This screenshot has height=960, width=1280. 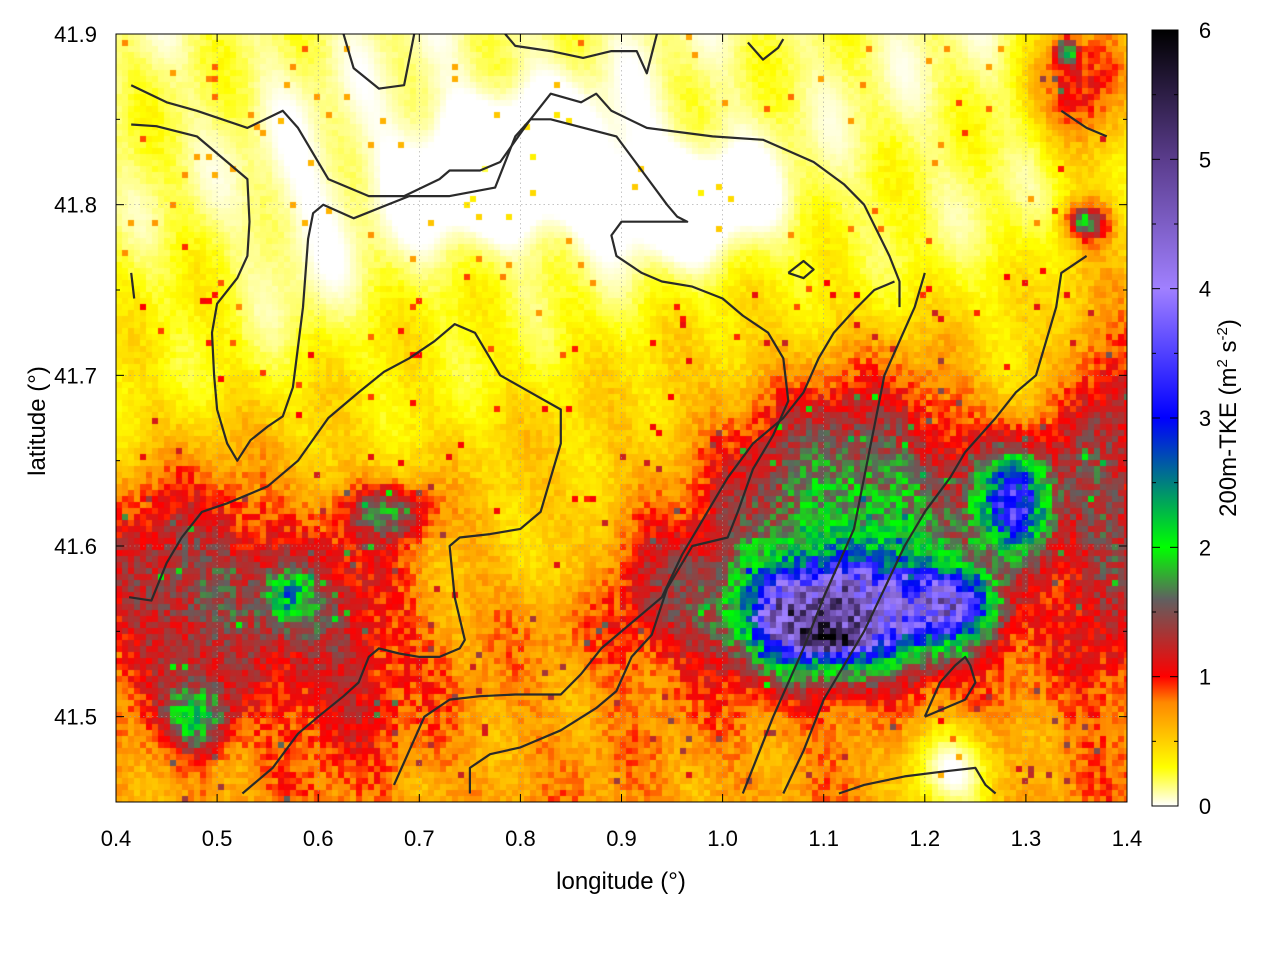 What do you see at coordinates (1205, 806) in the screenshot?
I see `colorbar-tick-label: 0` at bounding box center [1205, 806].